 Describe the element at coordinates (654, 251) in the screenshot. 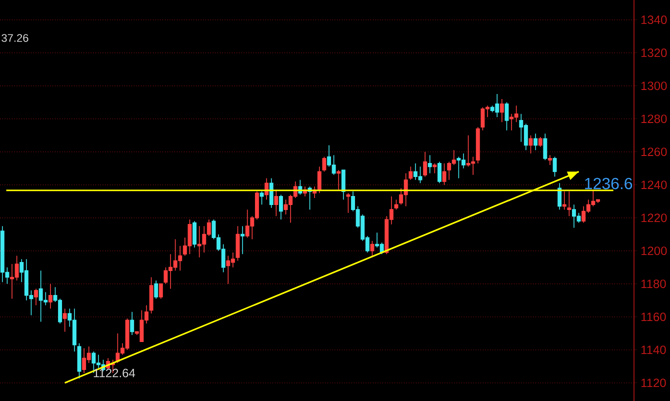

I see `y-tick-label: 1200` at that location.